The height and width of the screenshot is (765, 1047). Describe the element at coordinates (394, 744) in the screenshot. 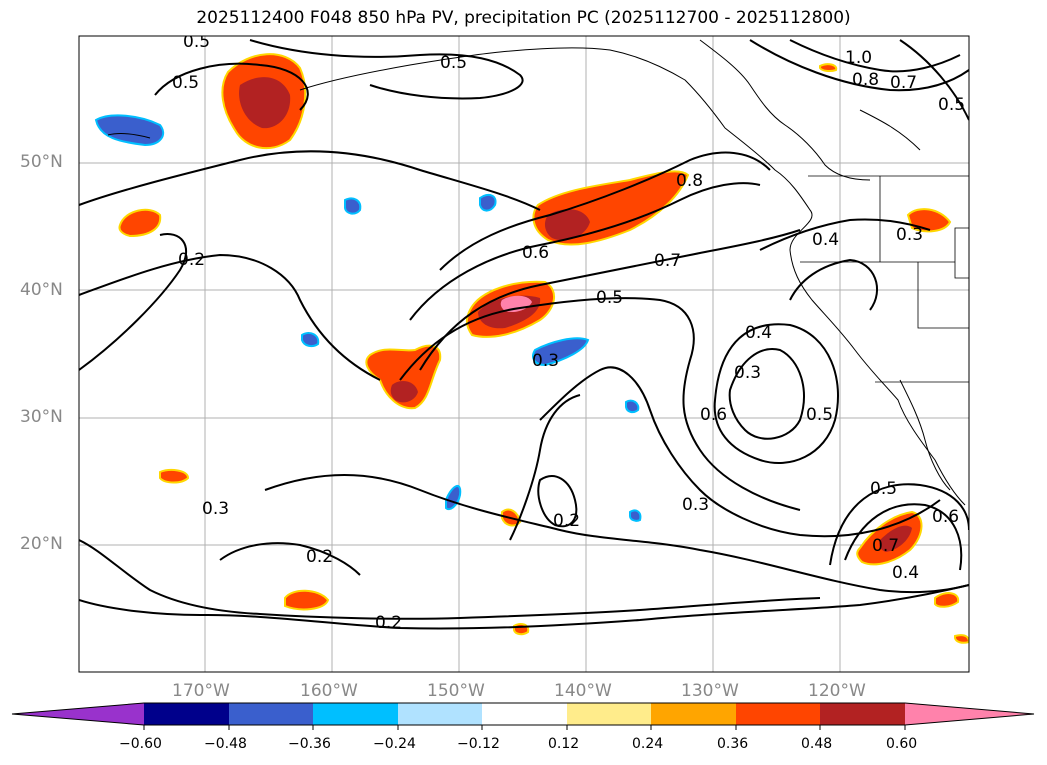

I see `colorbar-tick: −0.24` at that location.